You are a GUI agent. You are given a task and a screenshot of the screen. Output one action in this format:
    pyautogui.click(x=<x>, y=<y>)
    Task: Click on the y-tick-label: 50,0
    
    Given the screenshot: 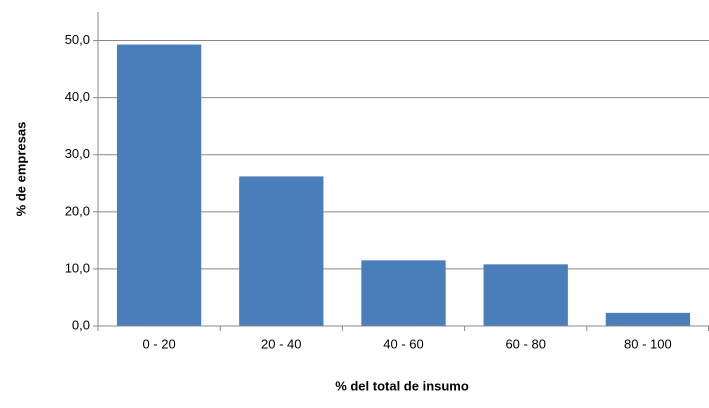 What is the action you would take?
    pyautogui.click(x=77, y=39)
    